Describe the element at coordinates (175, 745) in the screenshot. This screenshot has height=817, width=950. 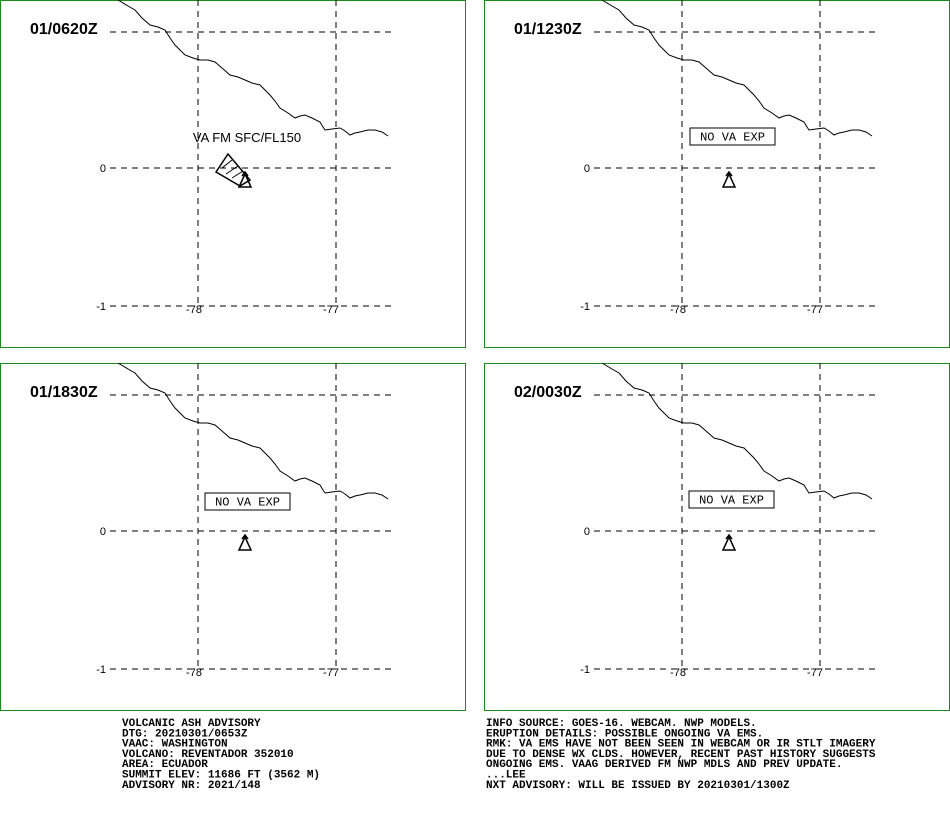
I see `advisory-line: VAAC: WASHINGTON` at that location.